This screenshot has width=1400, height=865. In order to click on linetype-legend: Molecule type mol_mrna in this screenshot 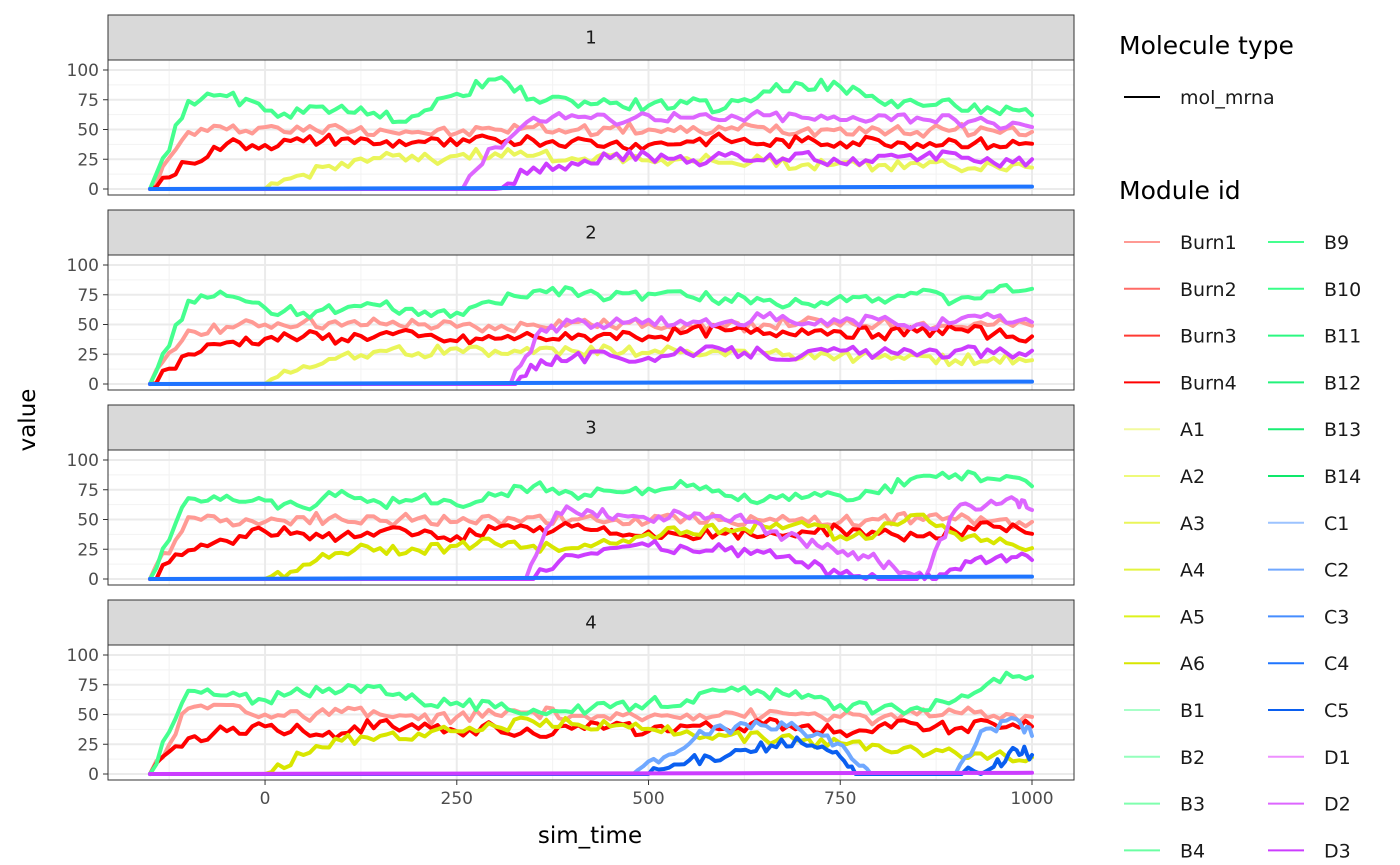, I will do `click(1206, 70)`.